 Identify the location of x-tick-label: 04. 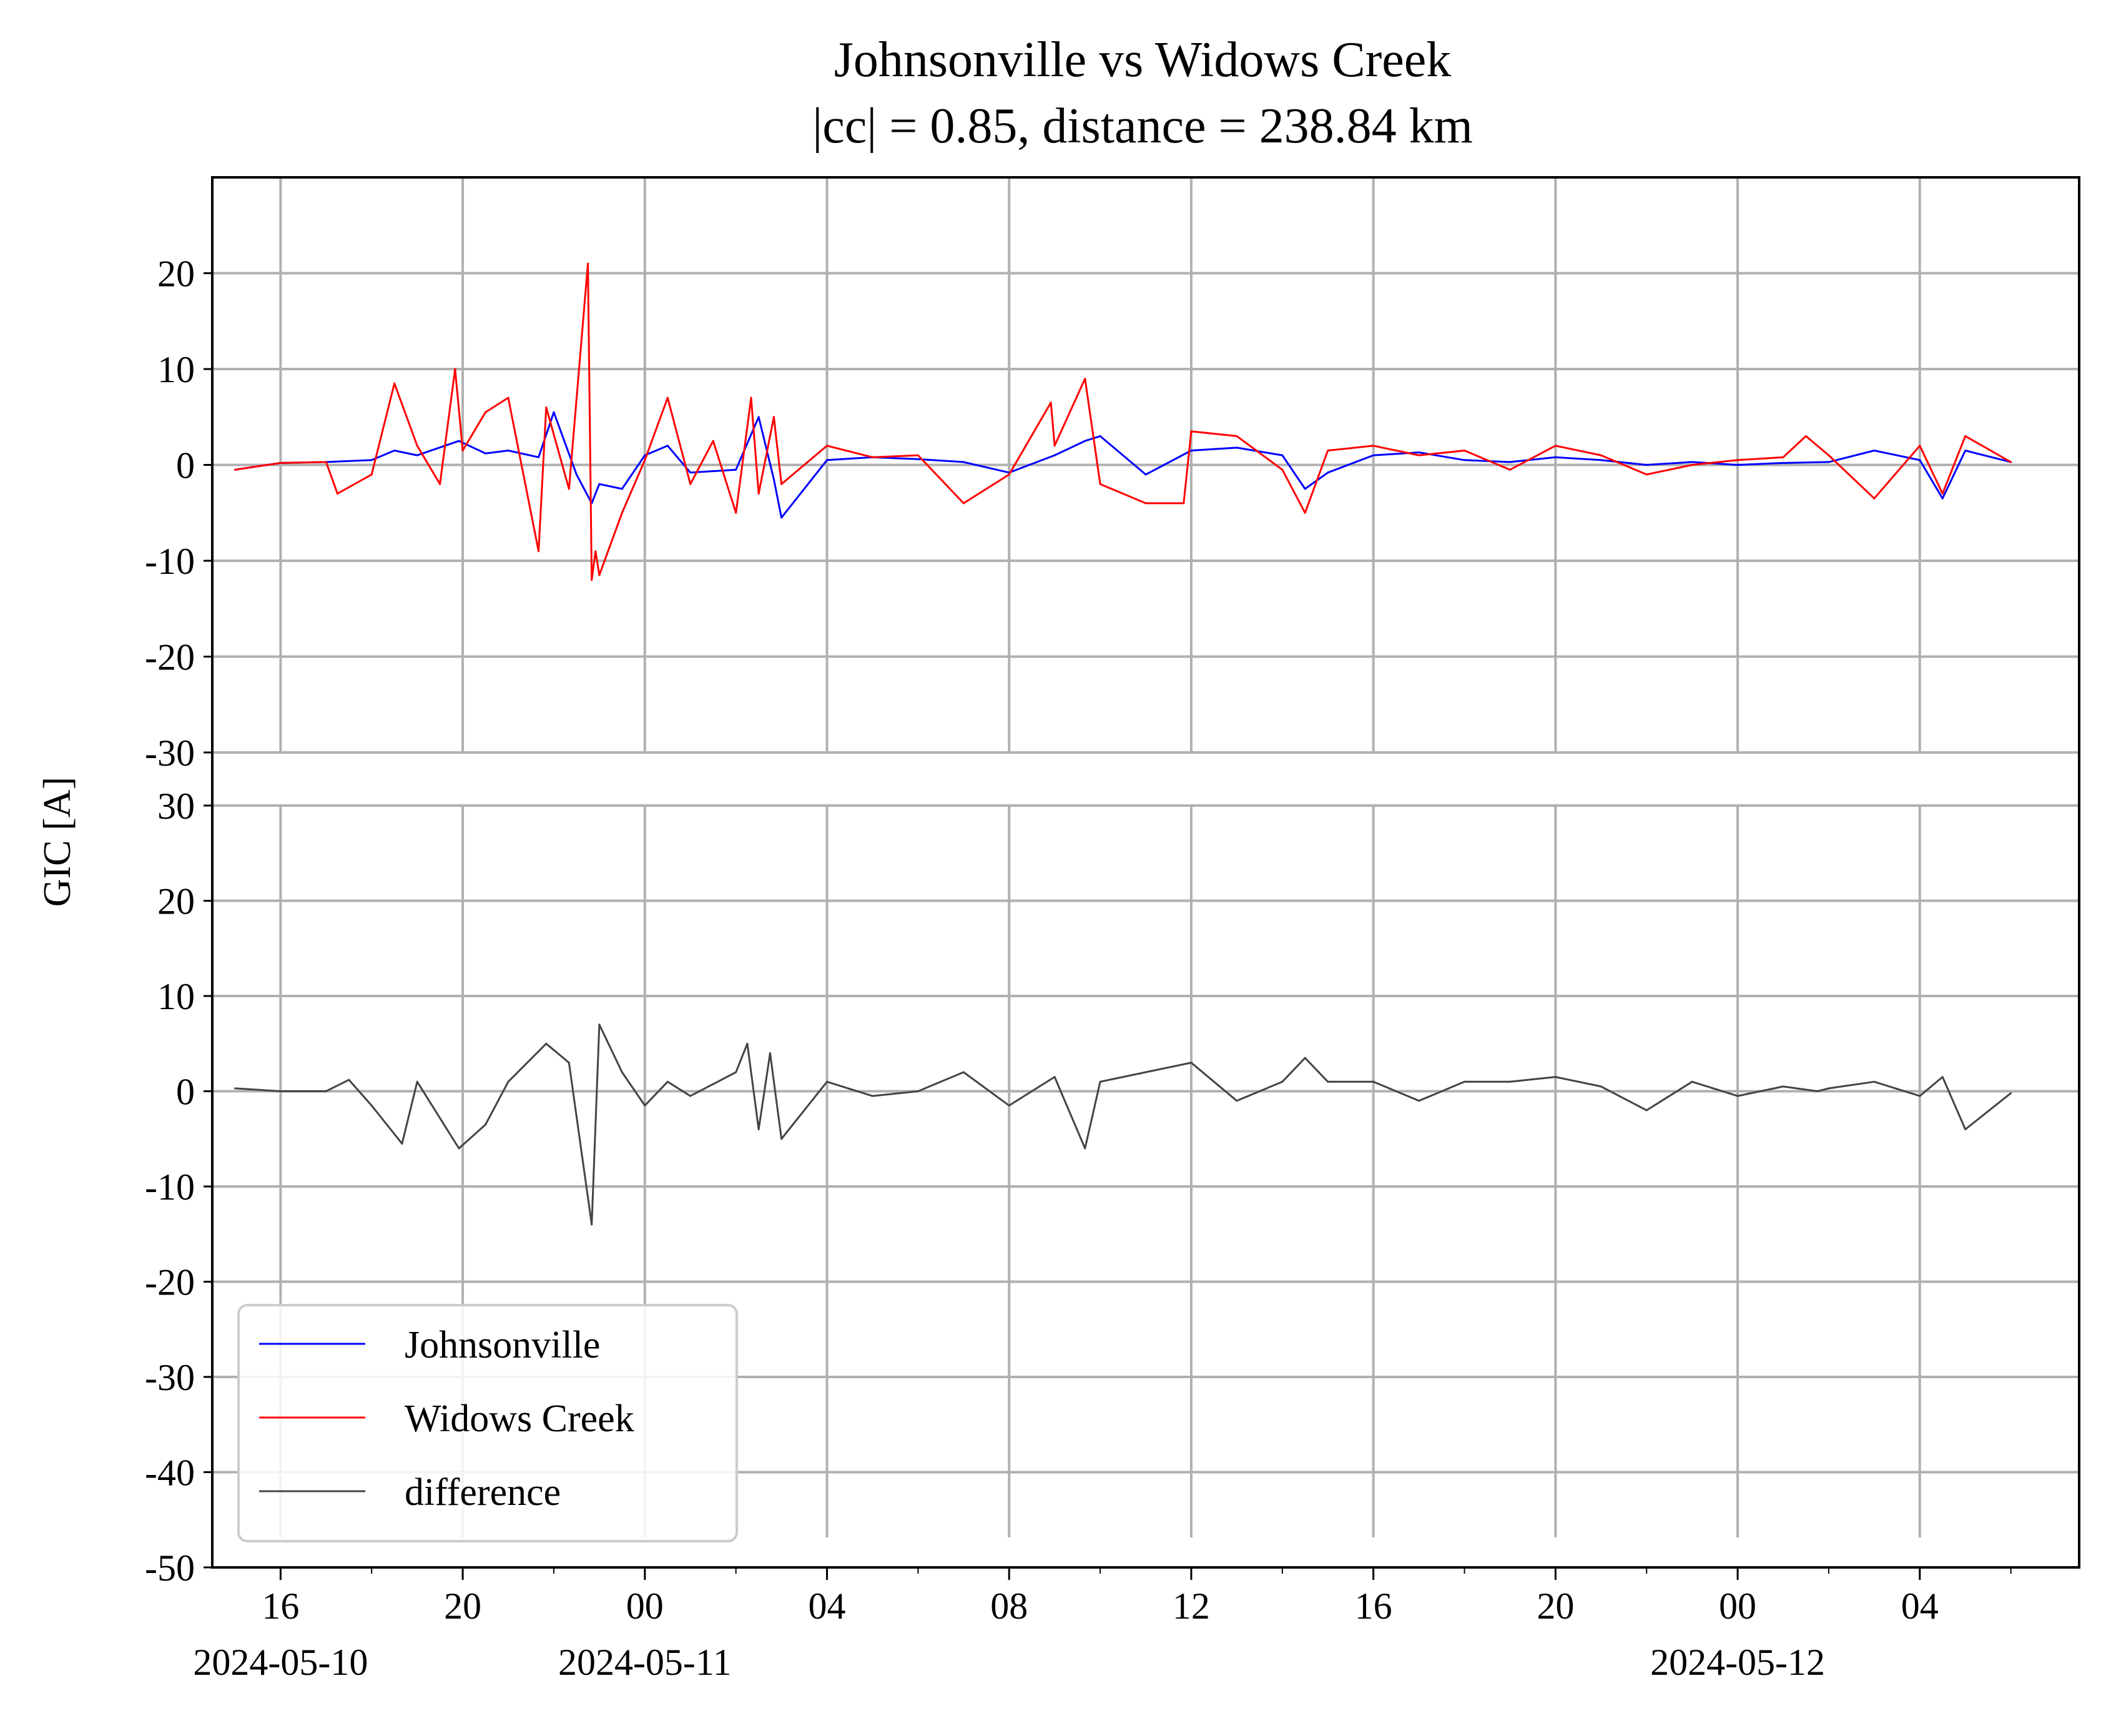
(827, 1606).